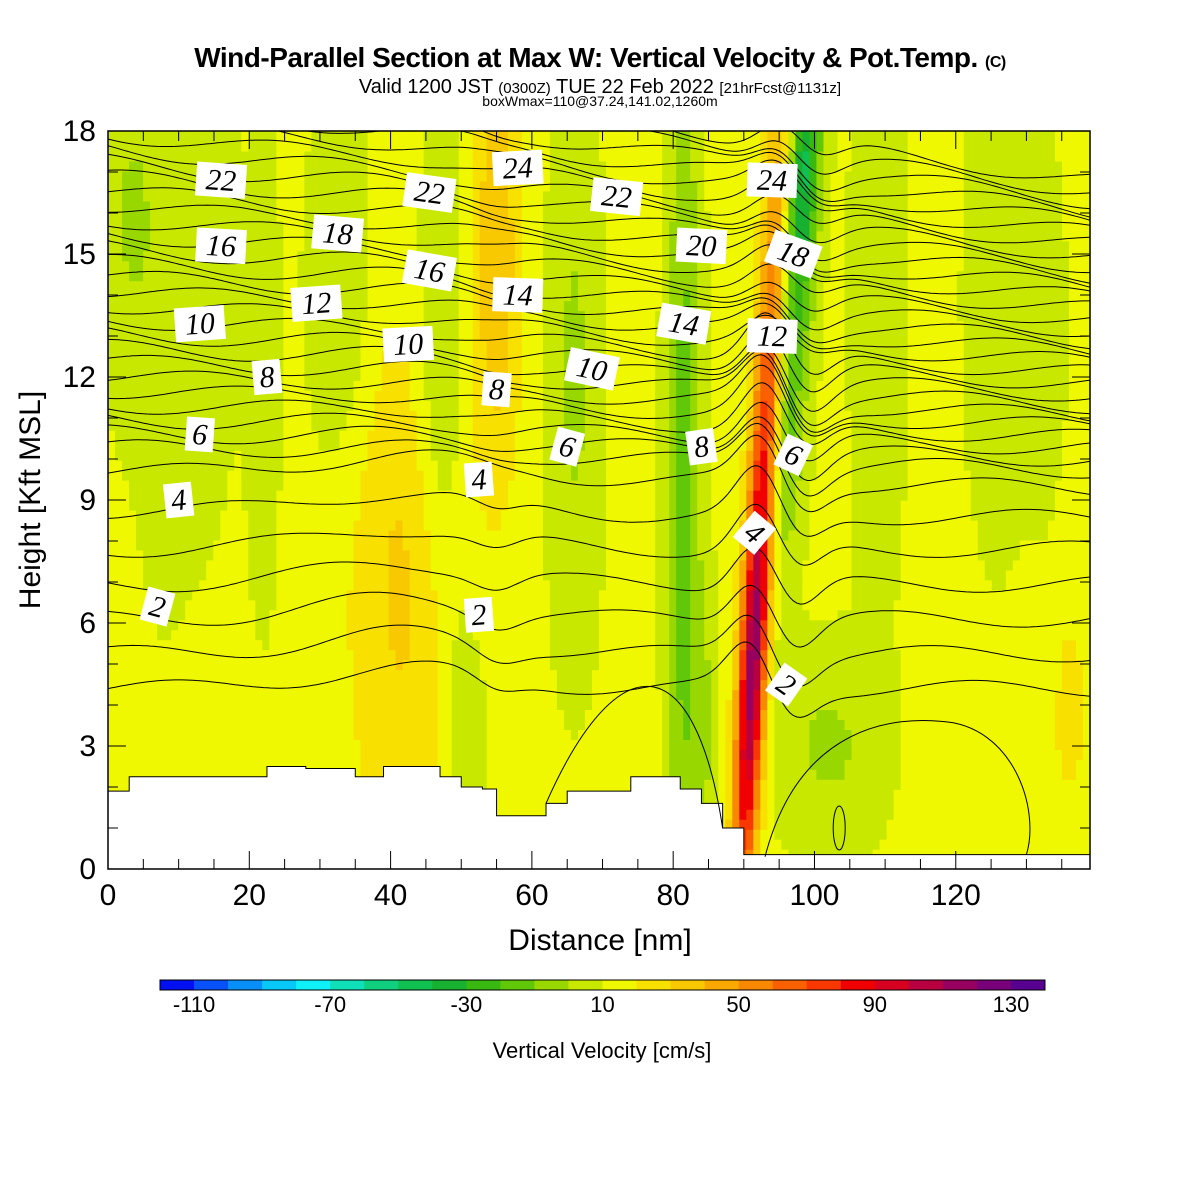 The image size is (1200, 1200). What do you see at coordinates (634, 87) in the screenshot?
I see `valid-date: TUE 22 Feb 2022` at bounding box center [634, 87].